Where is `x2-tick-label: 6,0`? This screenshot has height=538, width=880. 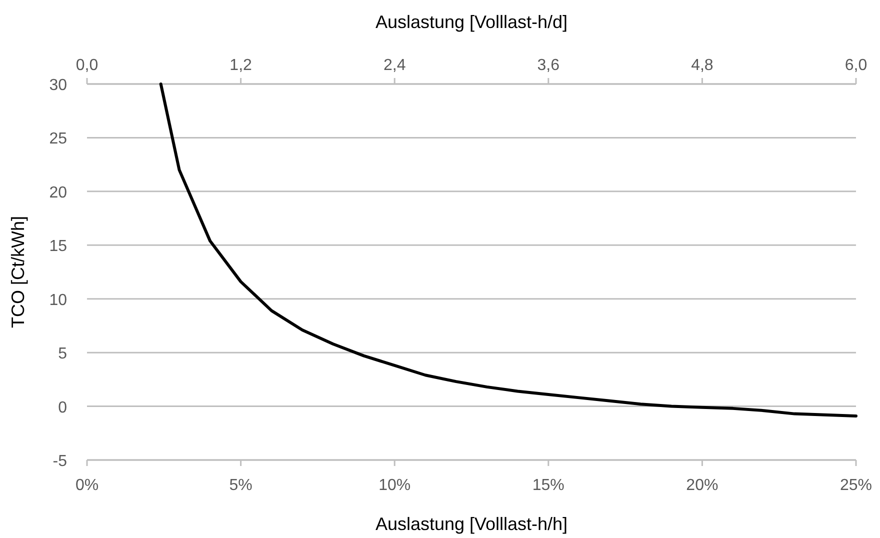 x2-tick-label: 6,0 is located at coordinates (856, 65).